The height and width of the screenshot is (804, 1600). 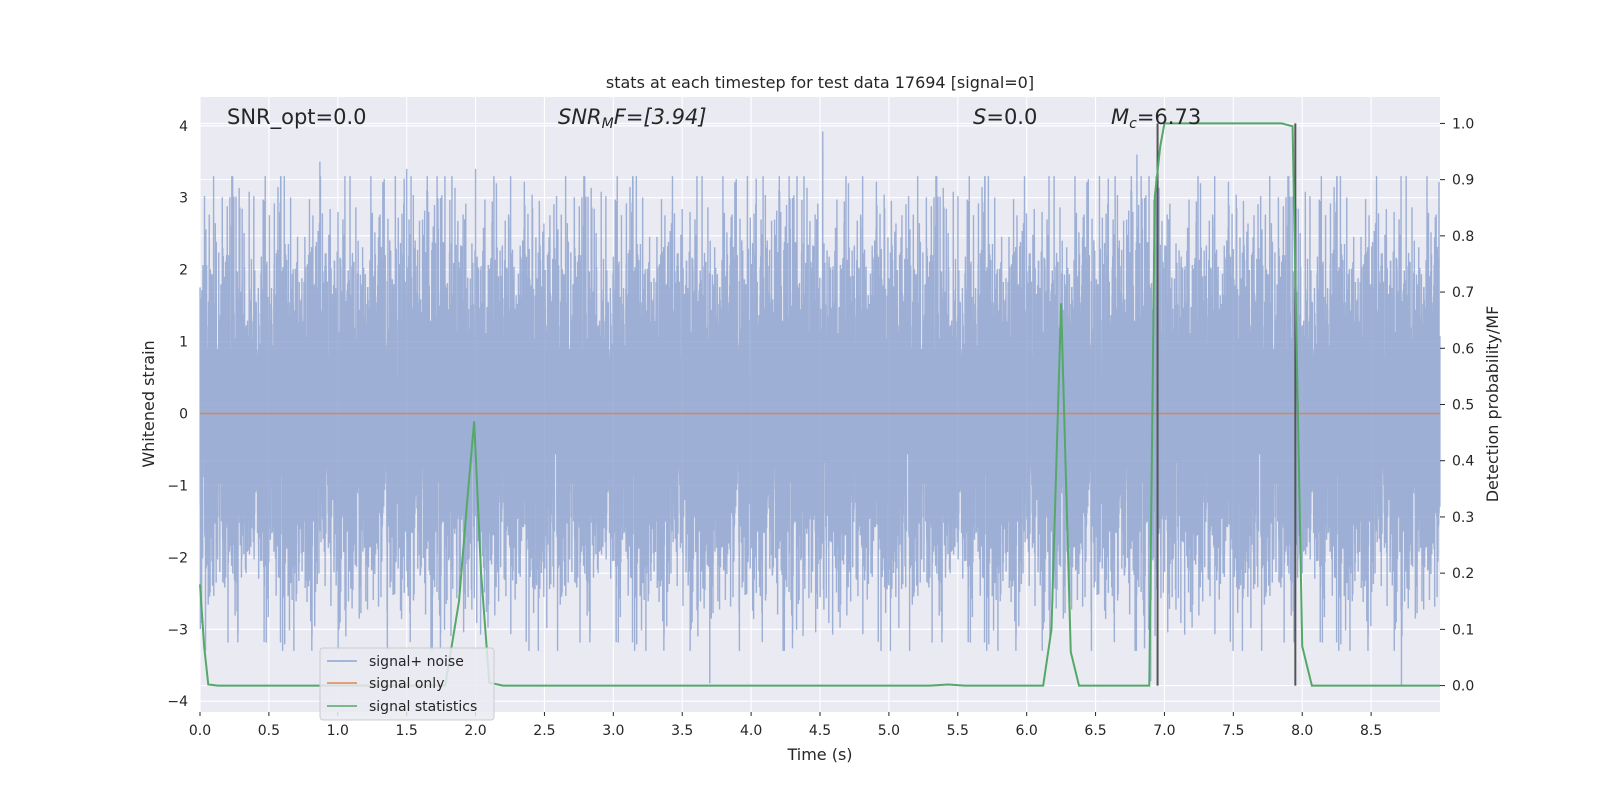 I want to click on x-tick-label: 3.5, so click(x=682, y=731).